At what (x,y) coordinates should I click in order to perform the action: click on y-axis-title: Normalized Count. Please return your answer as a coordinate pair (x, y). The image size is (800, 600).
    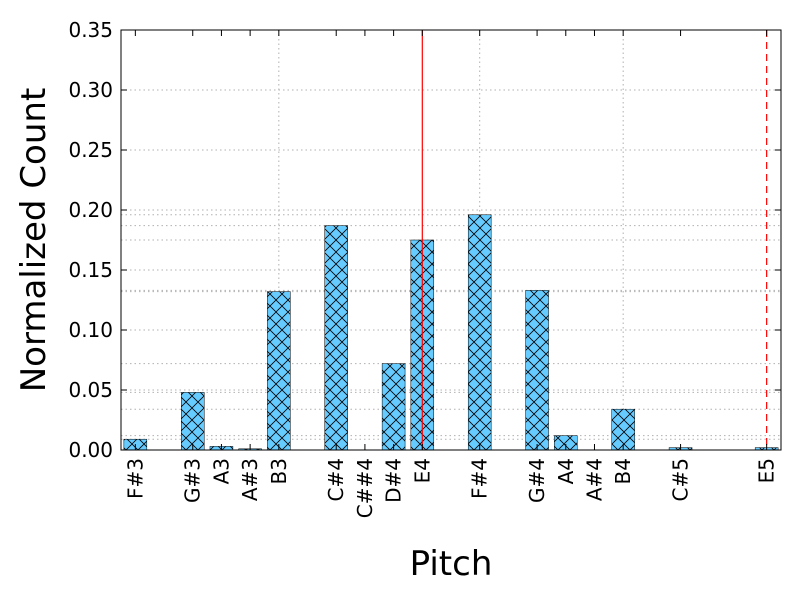
    Looking at the image, I should click on (34, 240).